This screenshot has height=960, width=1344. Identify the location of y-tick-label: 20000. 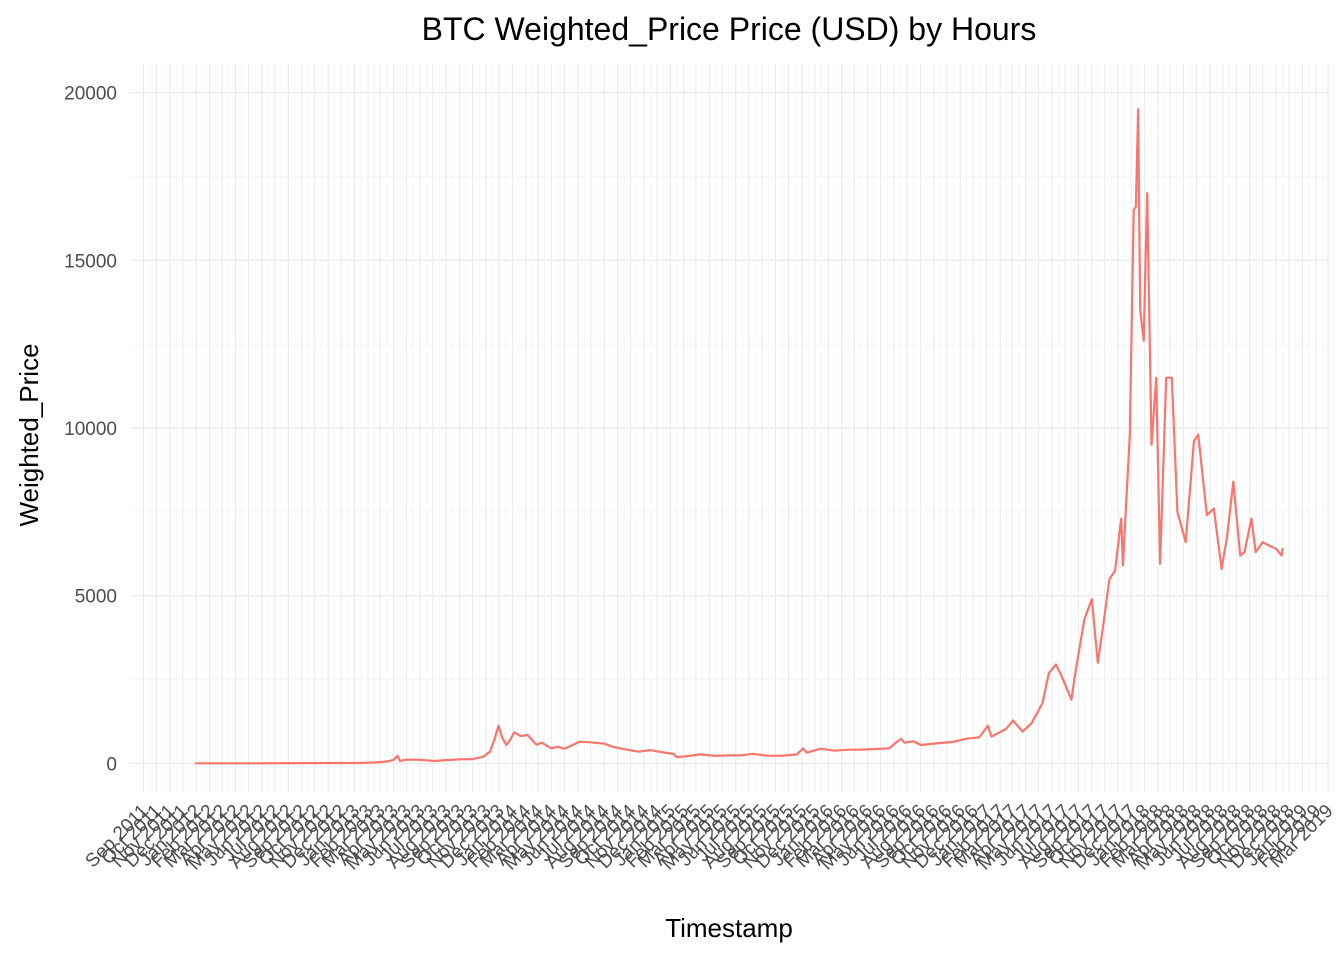
(90, 94).